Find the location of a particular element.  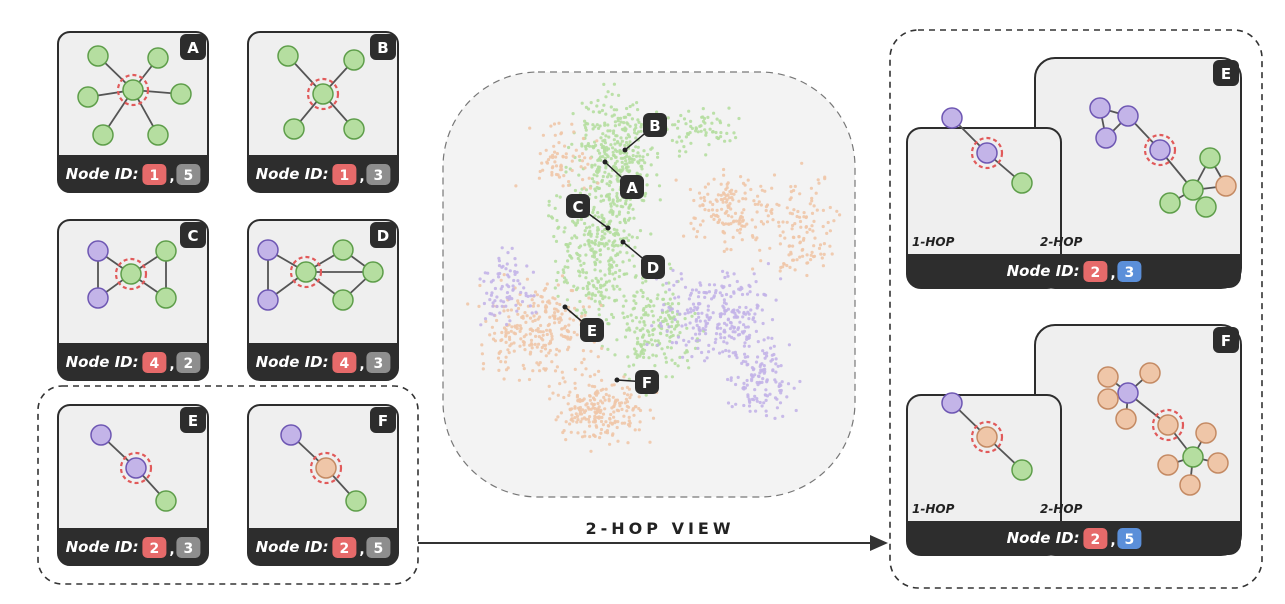

letter-badge-text: F is located at coordinates (1226, 341).